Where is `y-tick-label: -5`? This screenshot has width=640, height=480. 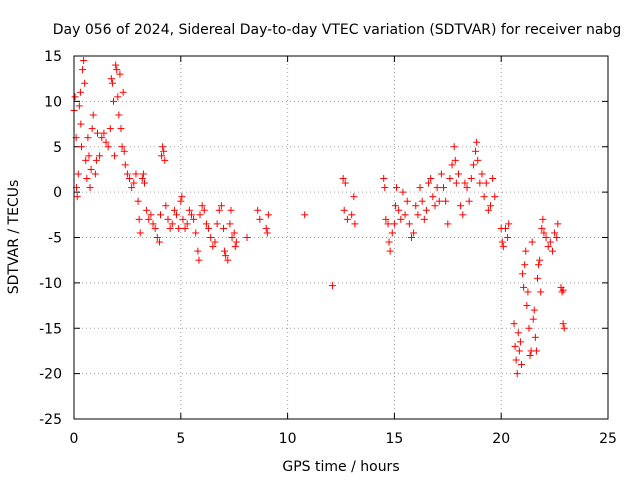 y-tick-label: -5 is located at coordinates (55, 239).